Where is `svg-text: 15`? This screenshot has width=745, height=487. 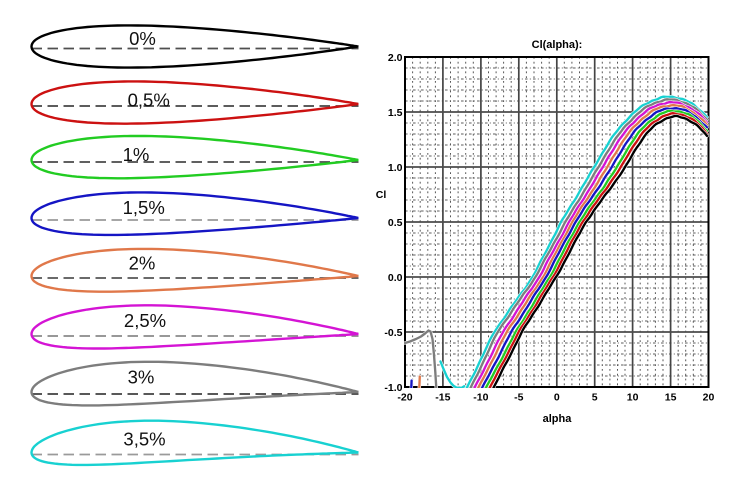
svg-text: 15 is located at coordinates (671, 398).